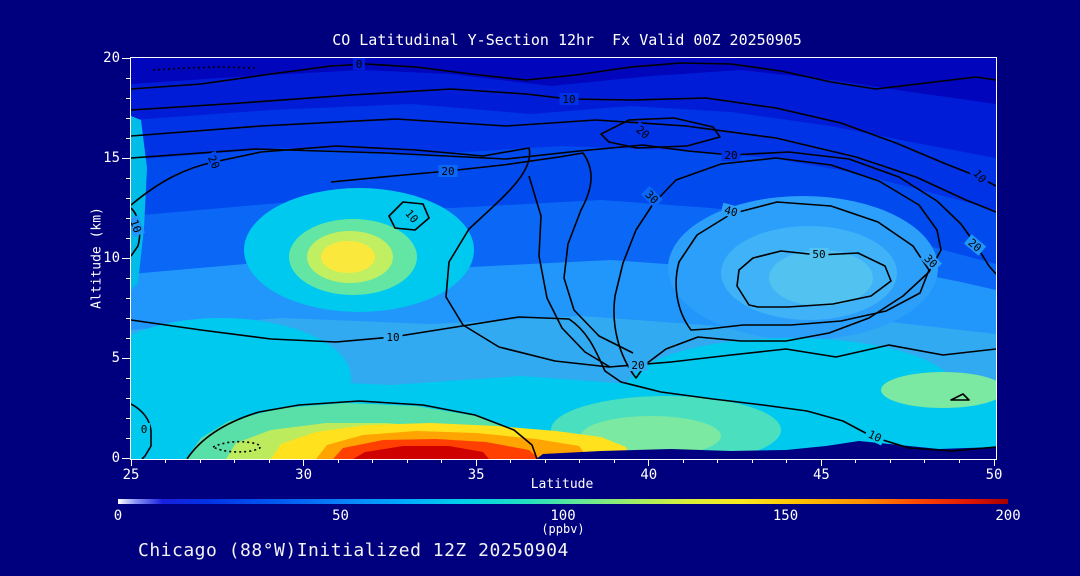 This screenshot has height=576, width=1080. I want to click on contour-label-text: 40, so click(731, 211).